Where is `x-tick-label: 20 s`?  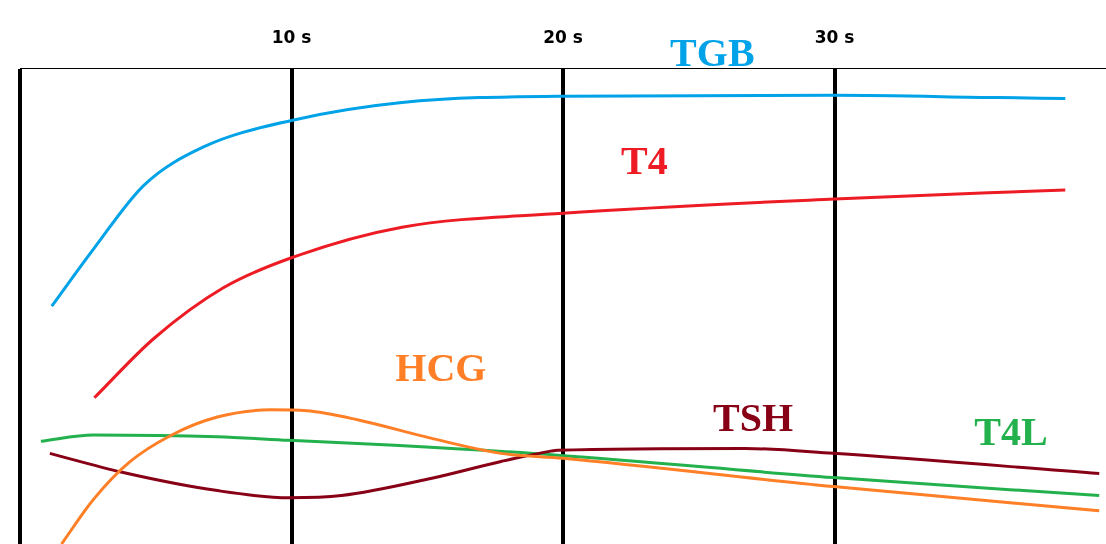
x-tick-label: 20 s is located at coordinates (563, 36).